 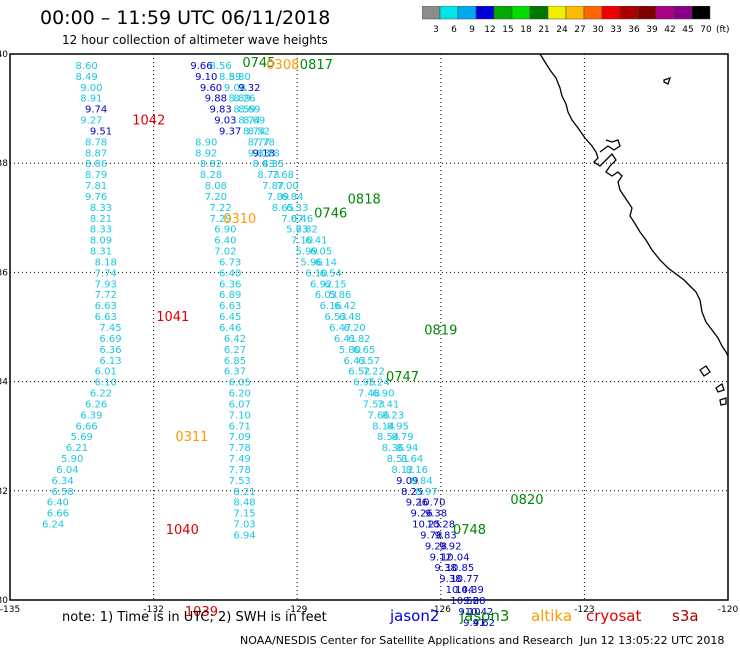 What do you see at coordinates (335, 317) in the screenshot?
I see `wave-height-value: 6.53` at bounding box center [335, 317].